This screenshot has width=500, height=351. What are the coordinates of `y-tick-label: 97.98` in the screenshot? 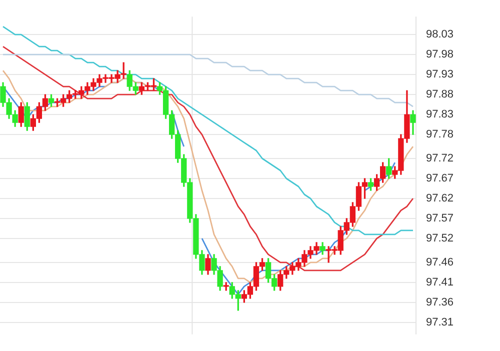 It's located at (440, 54).